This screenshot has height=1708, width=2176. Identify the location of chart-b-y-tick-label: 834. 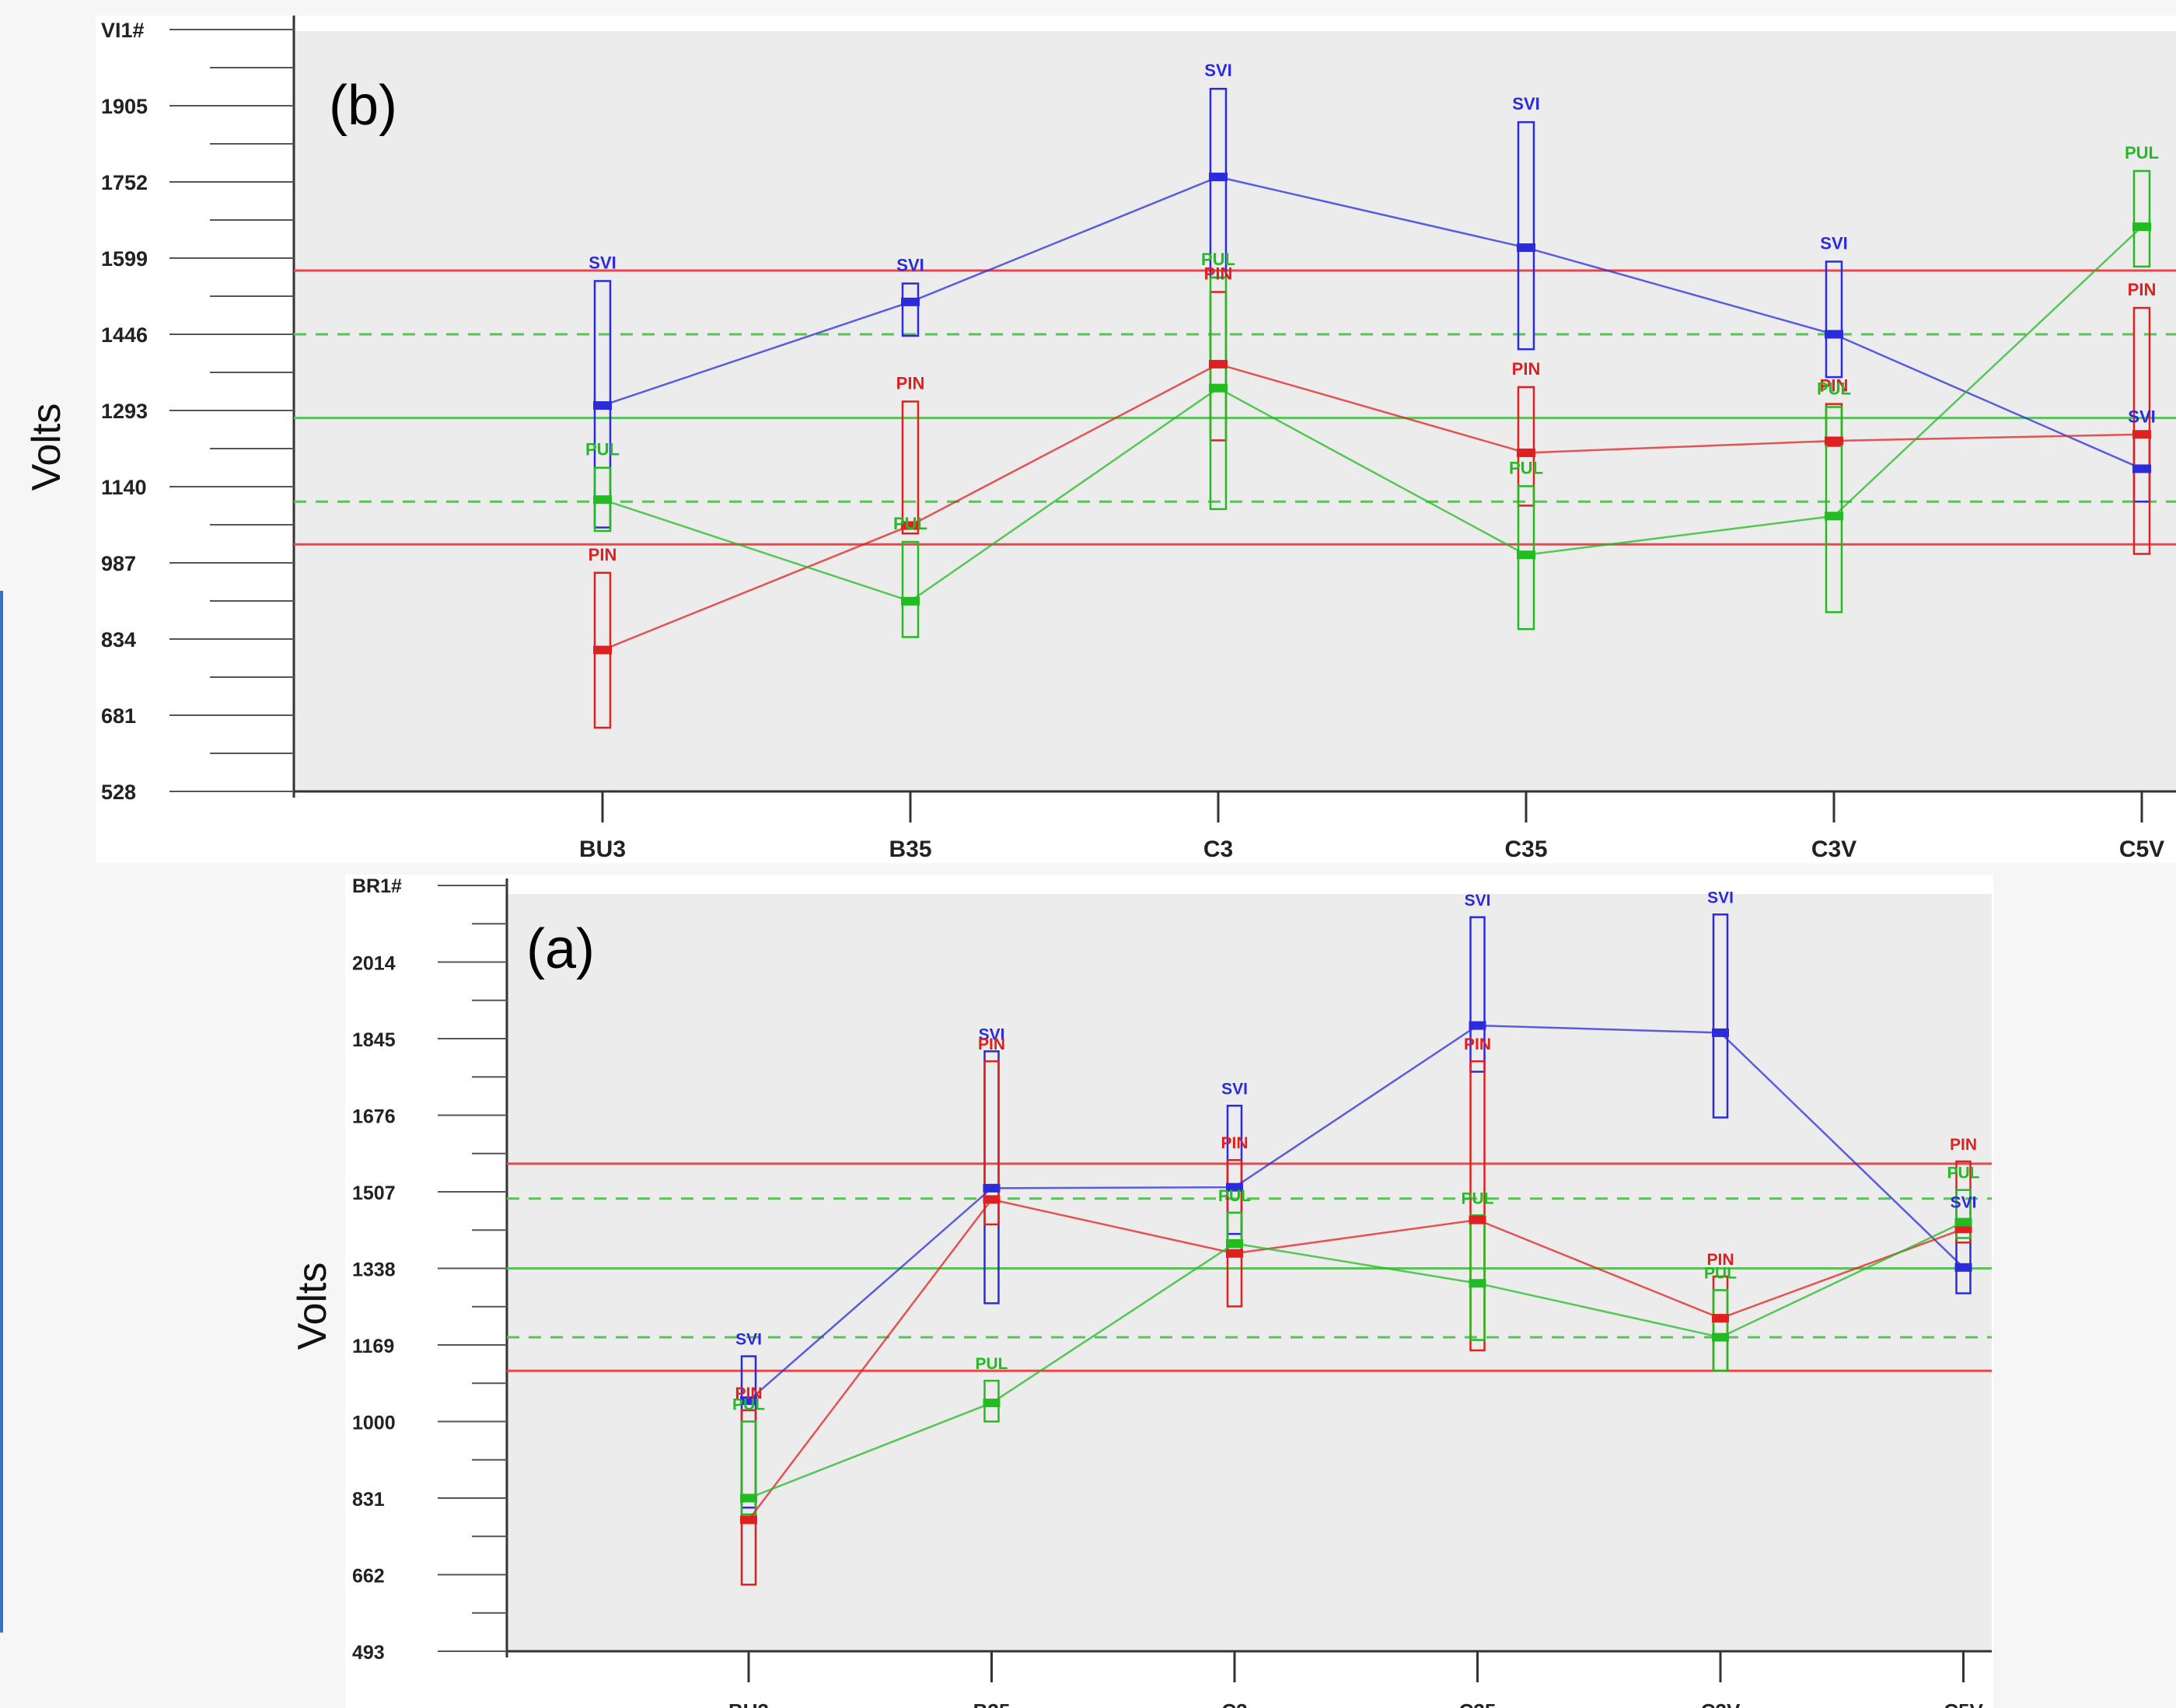
(119, 639).